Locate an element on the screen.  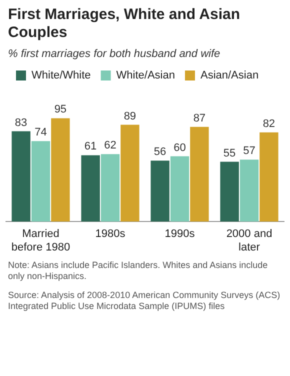
data-label: 60 is located at coordinates (180, 148).